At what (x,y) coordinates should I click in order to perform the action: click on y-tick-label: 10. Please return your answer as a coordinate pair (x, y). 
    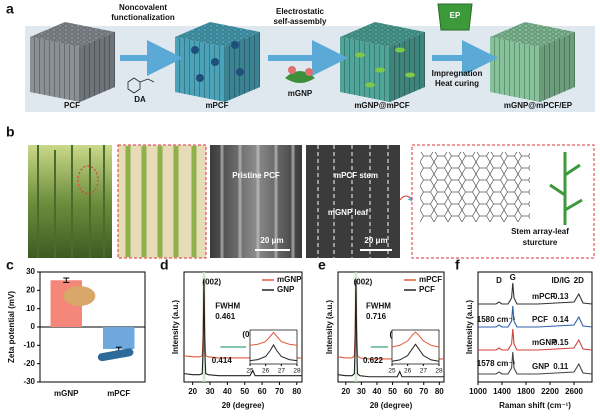
    Looking at the image, I should click on (30, 308).